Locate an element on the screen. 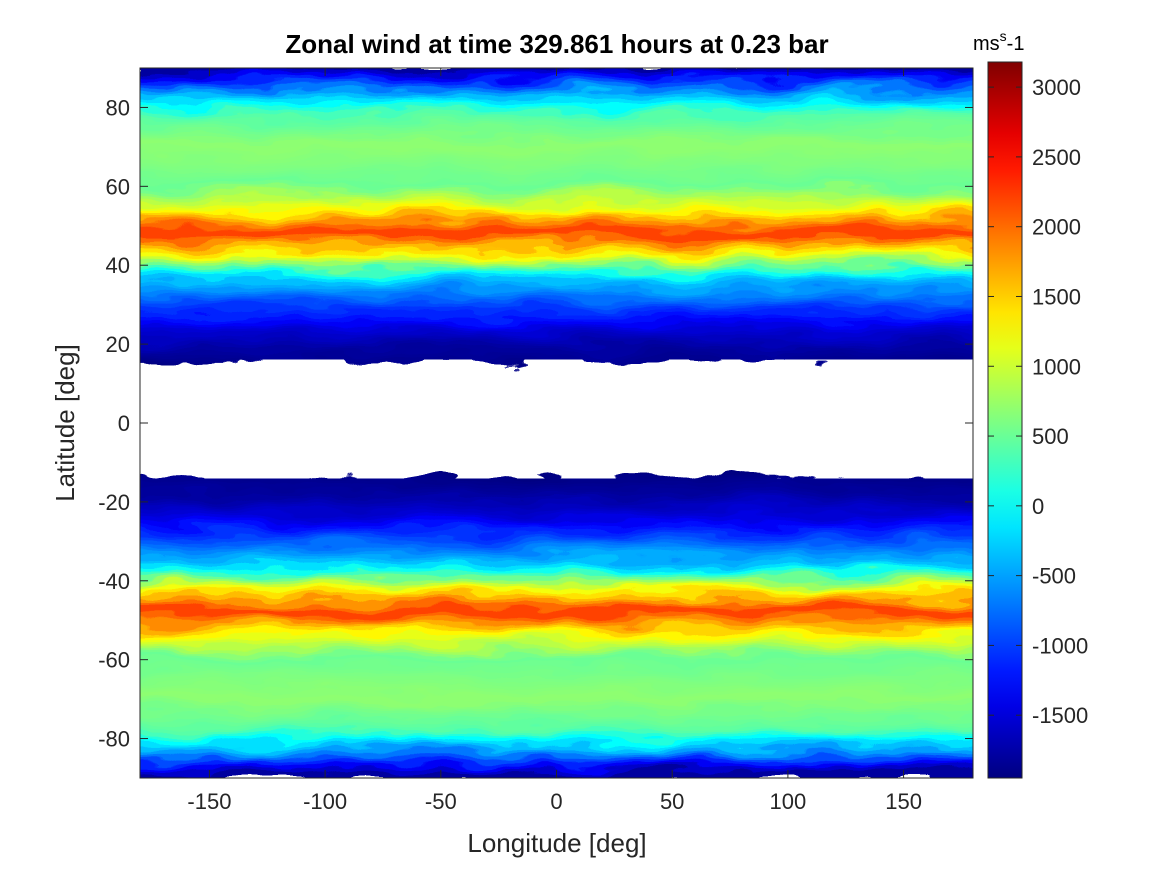 The height and width of the screenshot is (875, 1167). x-tick-label: -150 is located at coordinates (209, 801).